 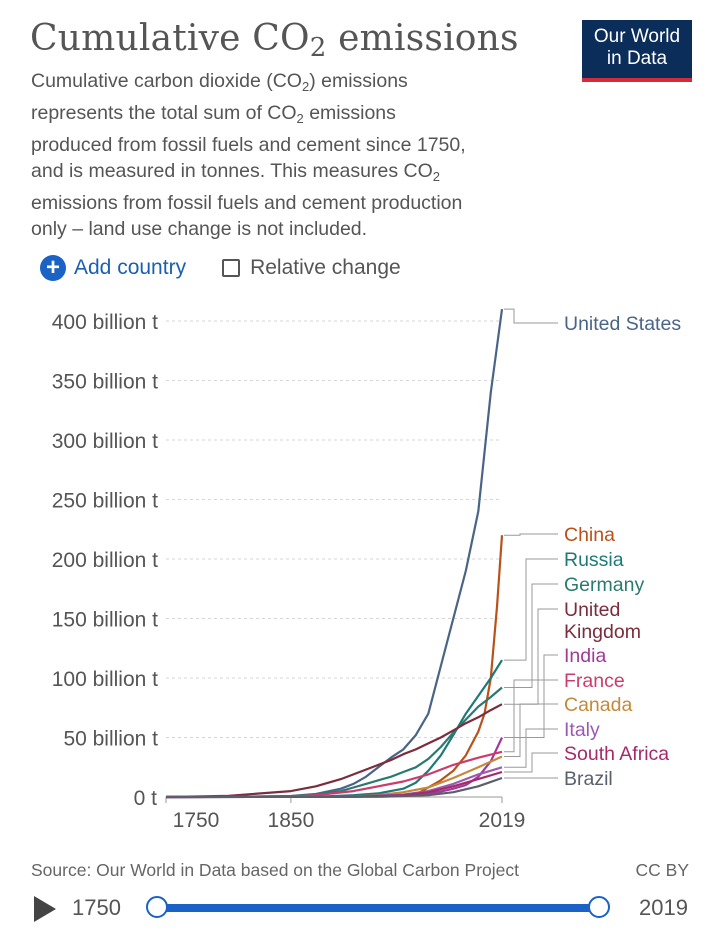 What do you see at coordinates (599, 907) in the screenshot?
I see `timeline-end-handle` at bounding box center [599, 907].